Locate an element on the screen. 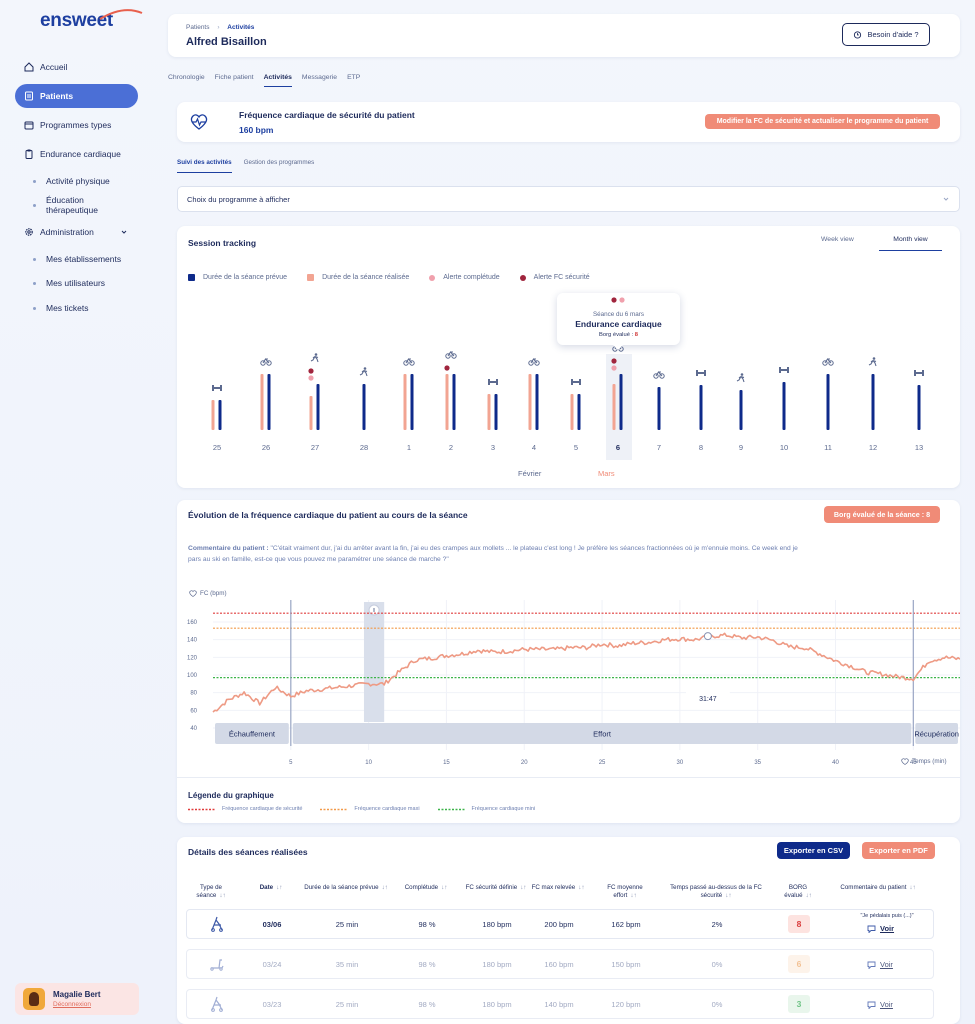 The width and height of the screenshot is (975, 1024). phase-bar: Effort is located at coordinates (602, 733).